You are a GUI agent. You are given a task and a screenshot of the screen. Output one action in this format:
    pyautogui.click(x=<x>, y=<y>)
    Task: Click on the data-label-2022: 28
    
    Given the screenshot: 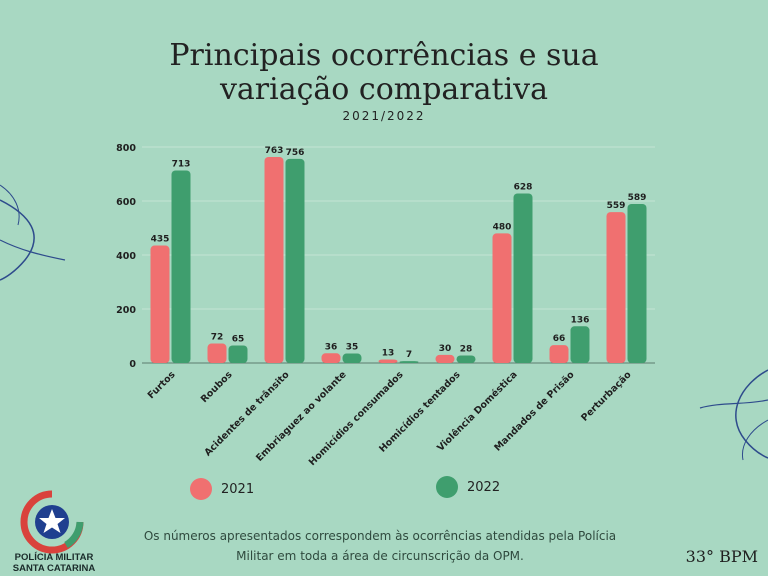 What is the action you would take?
    pyautogui.click(x=466, y=349)
    